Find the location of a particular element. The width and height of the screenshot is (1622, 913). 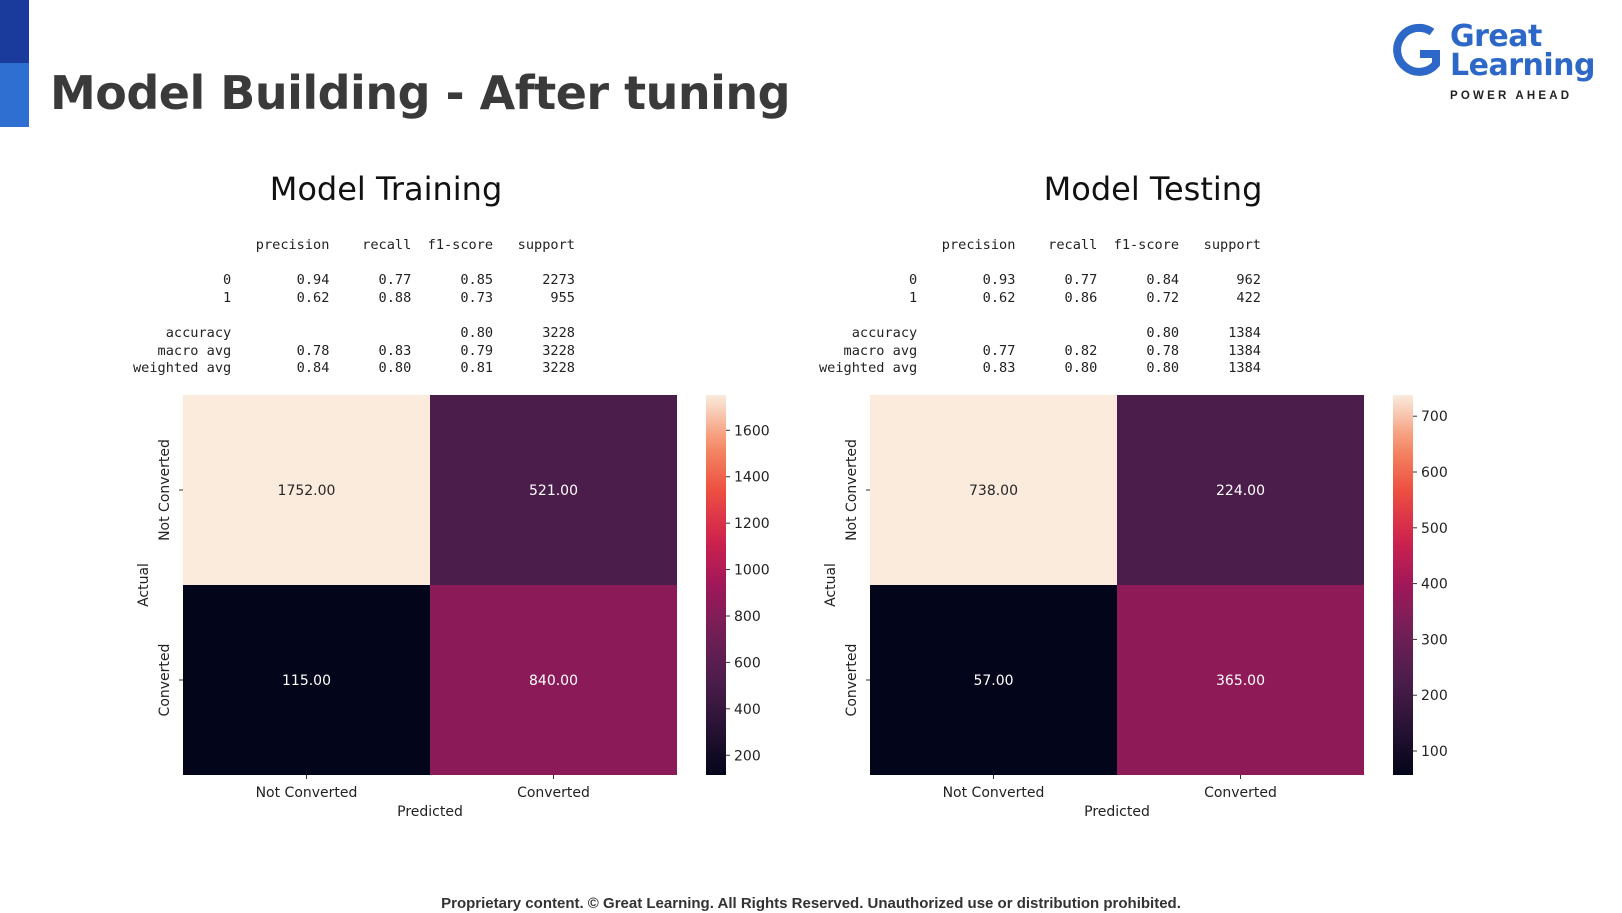

colorbar-tick-label-7: 1600 is located at coordinates (752, 431).